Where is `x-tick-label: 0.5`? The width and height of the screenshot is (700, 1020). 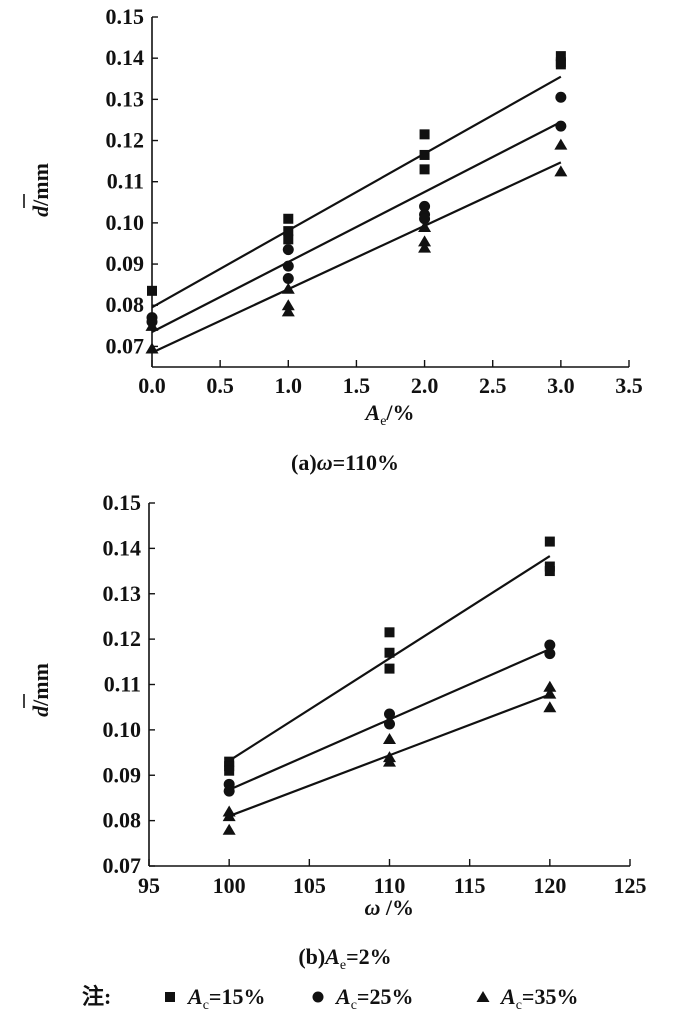
x-tick-label: 0.5 is located at coordinates (220, 385).